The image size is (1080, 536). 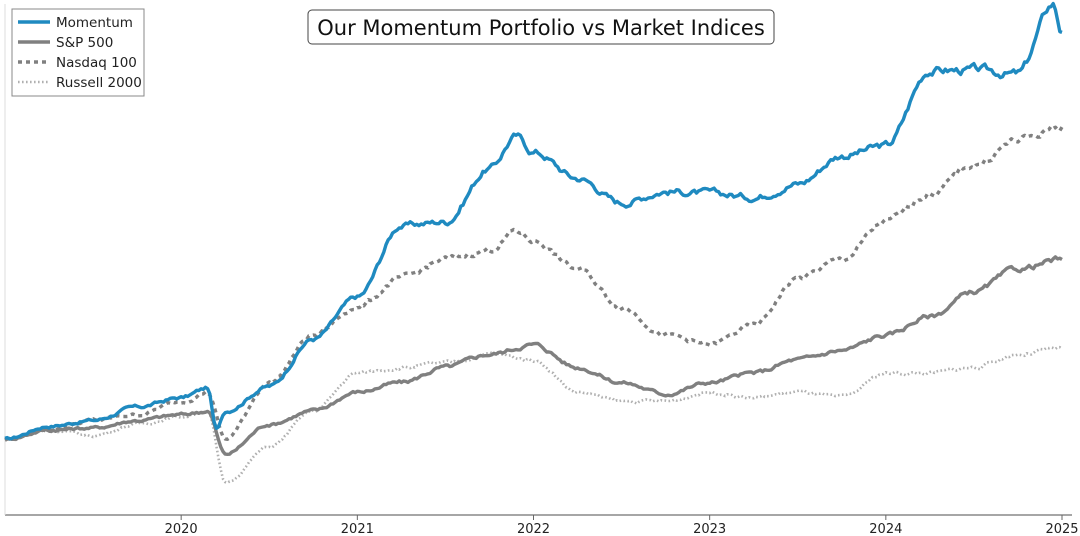 What do you see at coordinates (84, 43) in the screenshot?
I see `legend-label-s-p-500: S&P 500` at bounding box center [84, 43].